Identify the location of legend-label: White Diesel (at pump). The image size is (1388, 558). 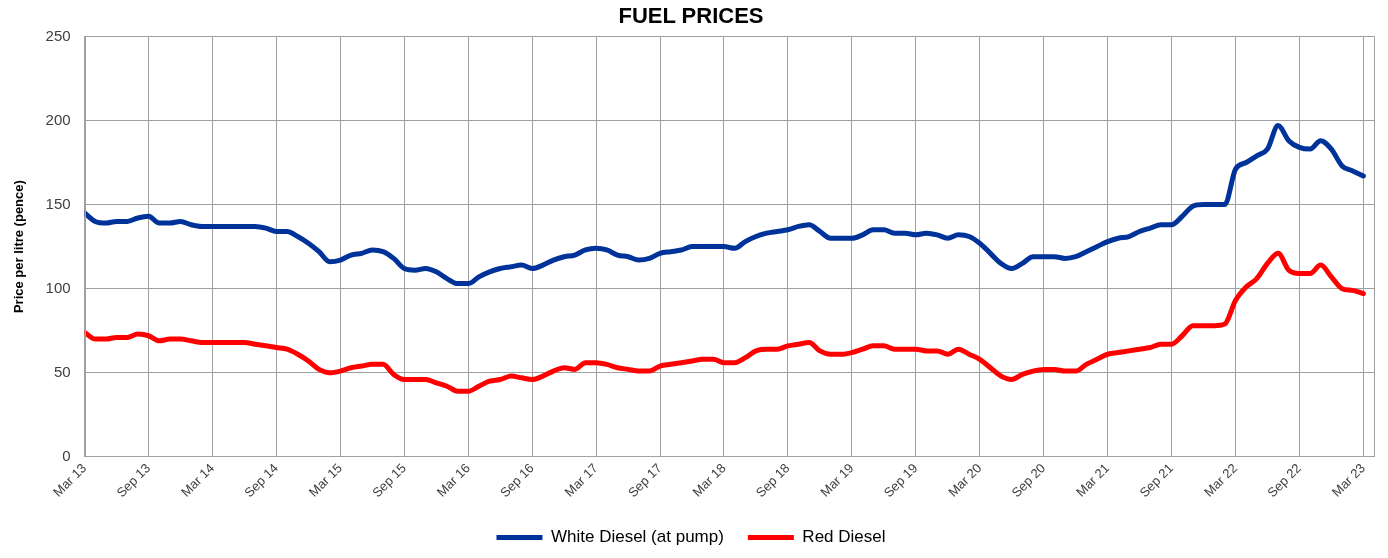
(637, 537).